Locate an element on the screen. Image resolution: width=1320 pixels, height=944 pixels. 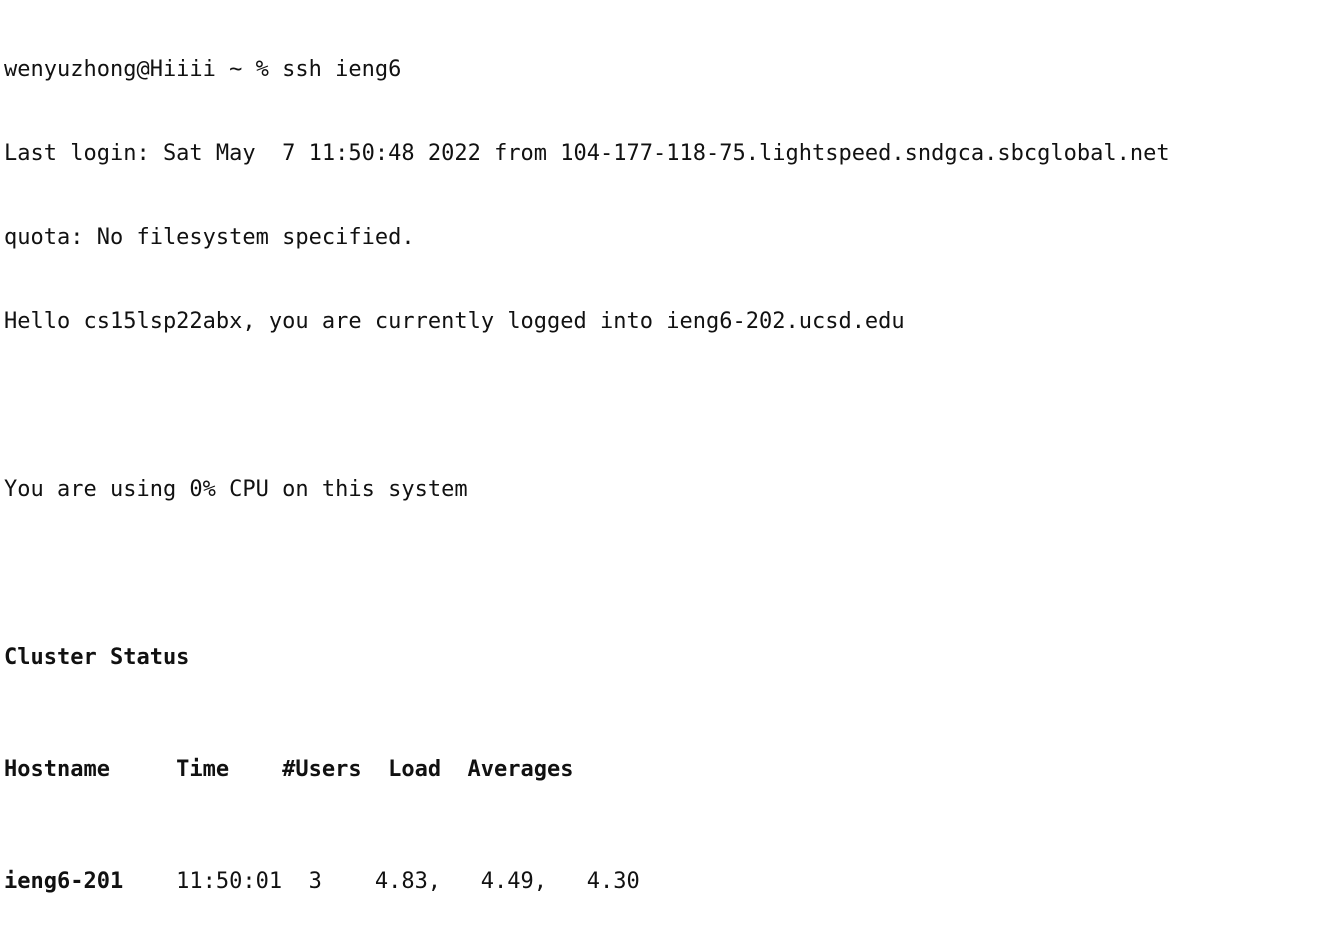
cluster-status-title: Cluster Status is located at coordinates (97, 657).